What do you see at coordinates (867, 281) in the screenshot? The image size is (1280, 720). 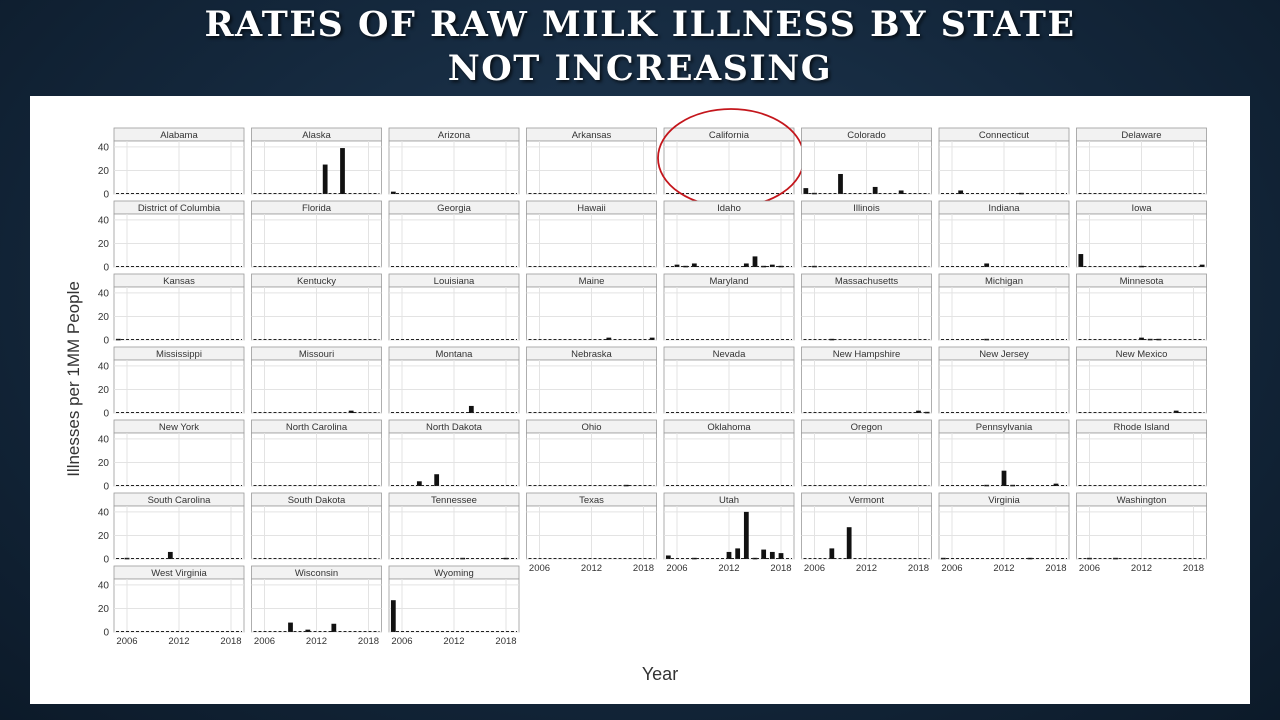 I see `facet-label: Massachusetts` at bounding box center [867, 281].